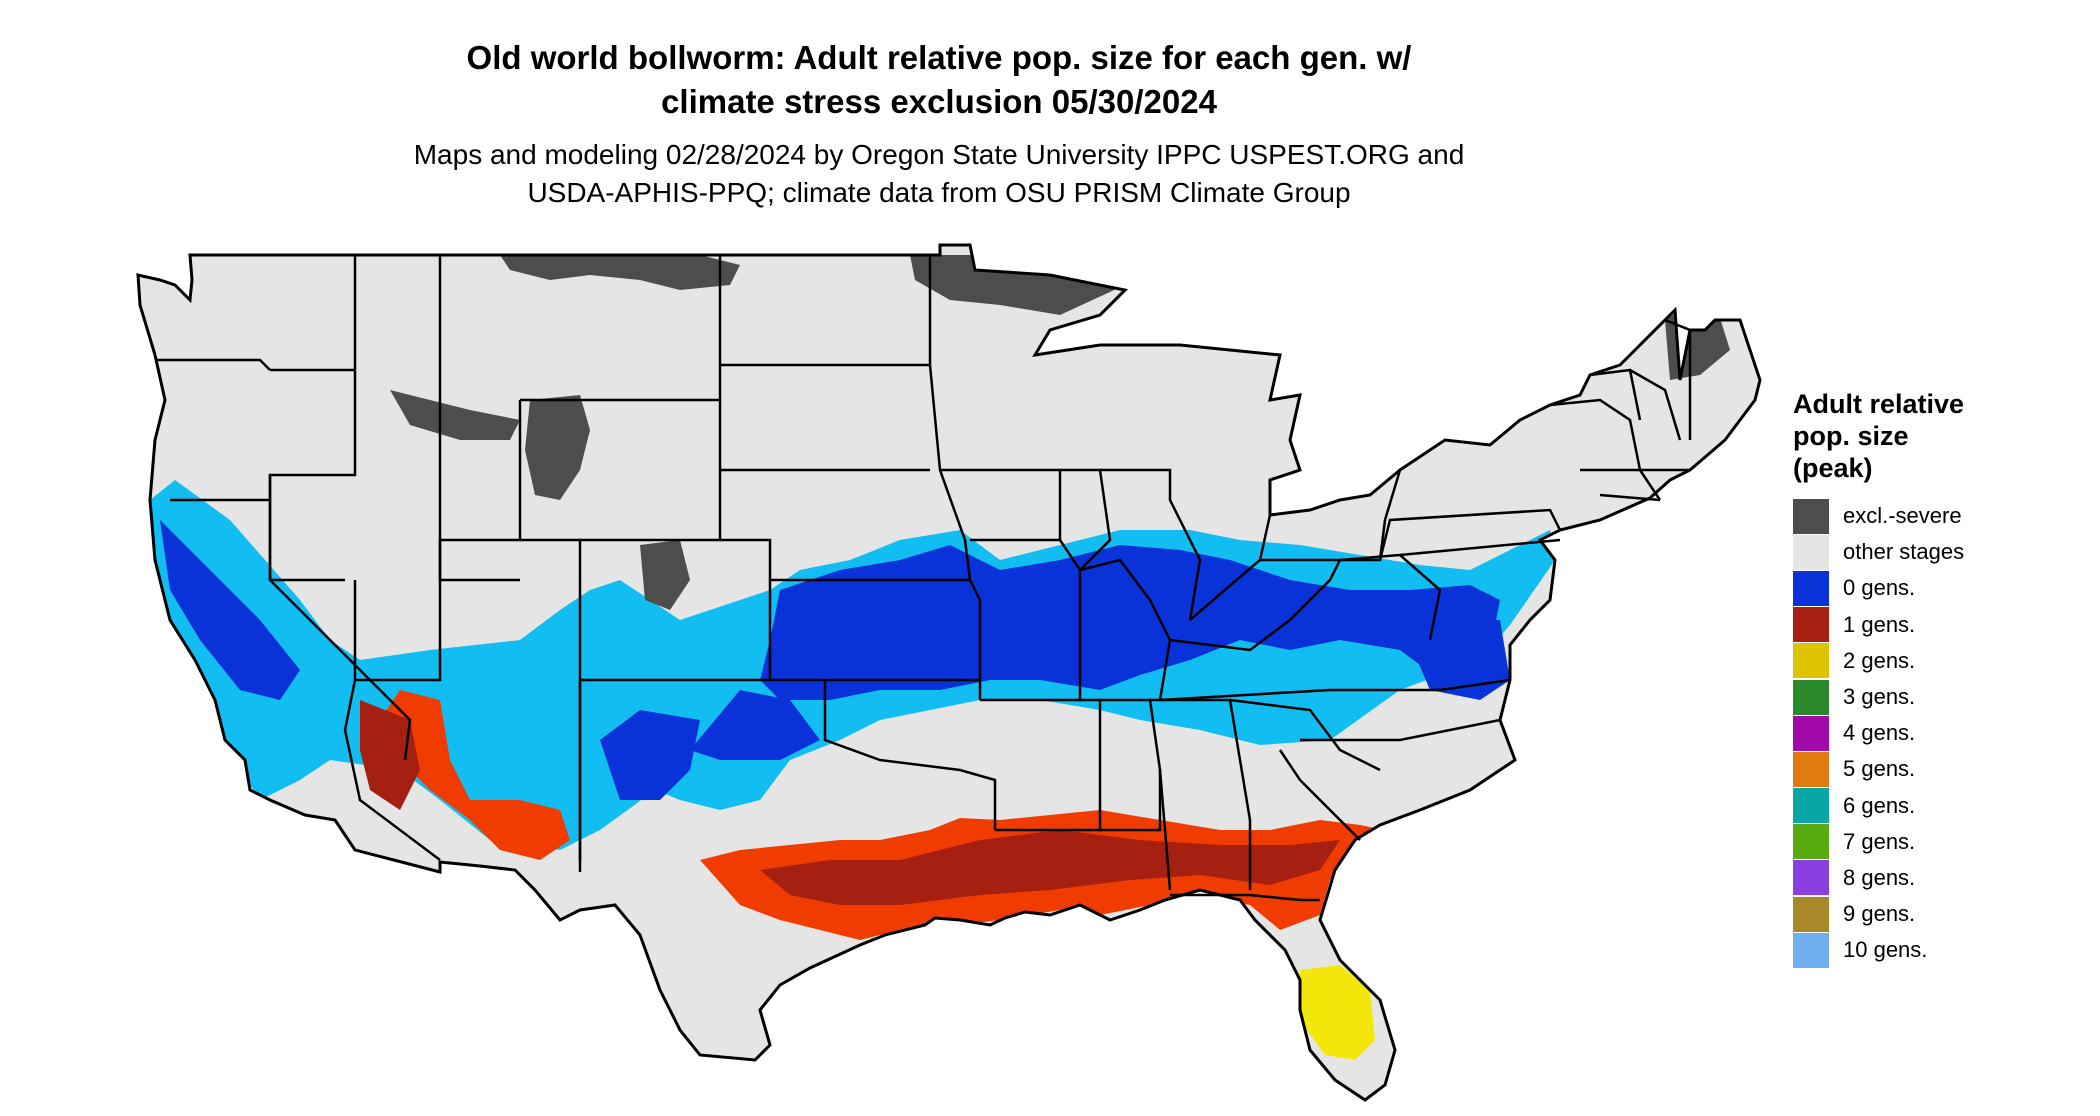 The image size is (2100, 1116). Describe the element at coordinates (1337, 1012) in the screenshot. I see `zone-yellow-fl` at that location.